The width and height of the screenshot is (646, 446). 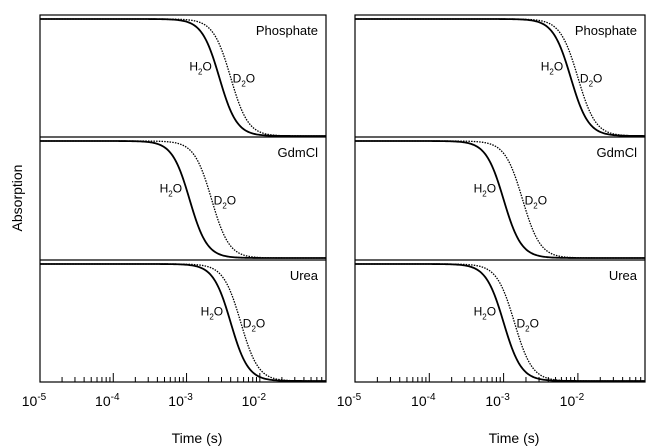 I want to click on panel-right-gdmcl: GdmCl H2O D2O, so click(x=500, y=199).